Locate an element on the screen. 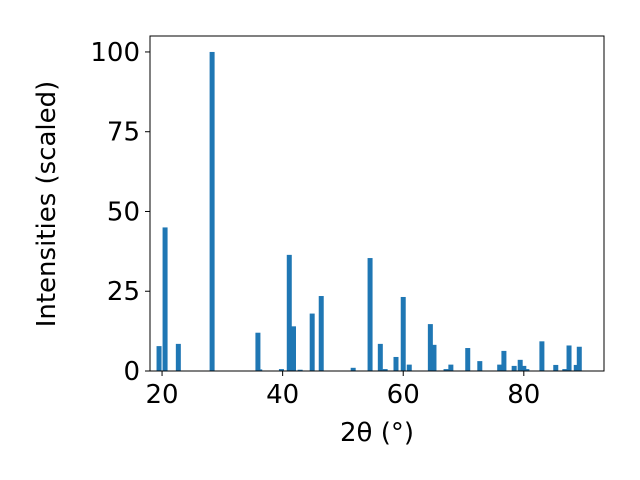 The image size is (640, 480). y-tick-label: 75 is located at coordinates (123, 133).